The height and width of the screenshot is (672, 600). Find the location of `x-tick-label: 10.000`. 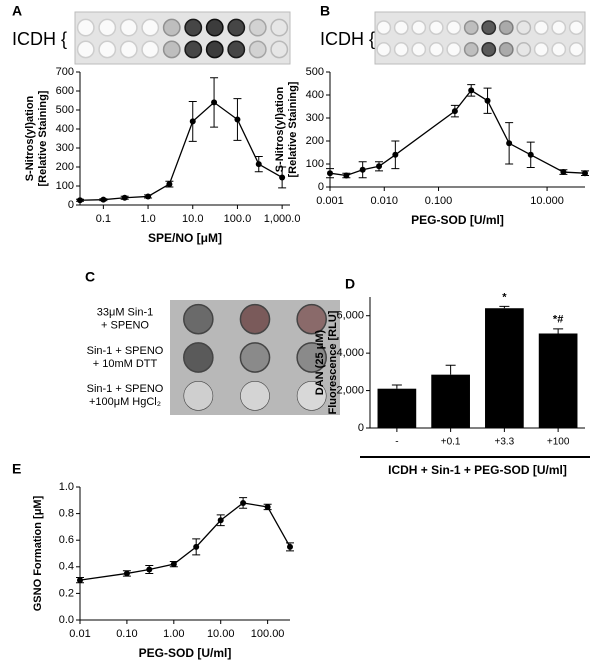

x-tick-label: 10.000 is located at coordinates (547, 201).